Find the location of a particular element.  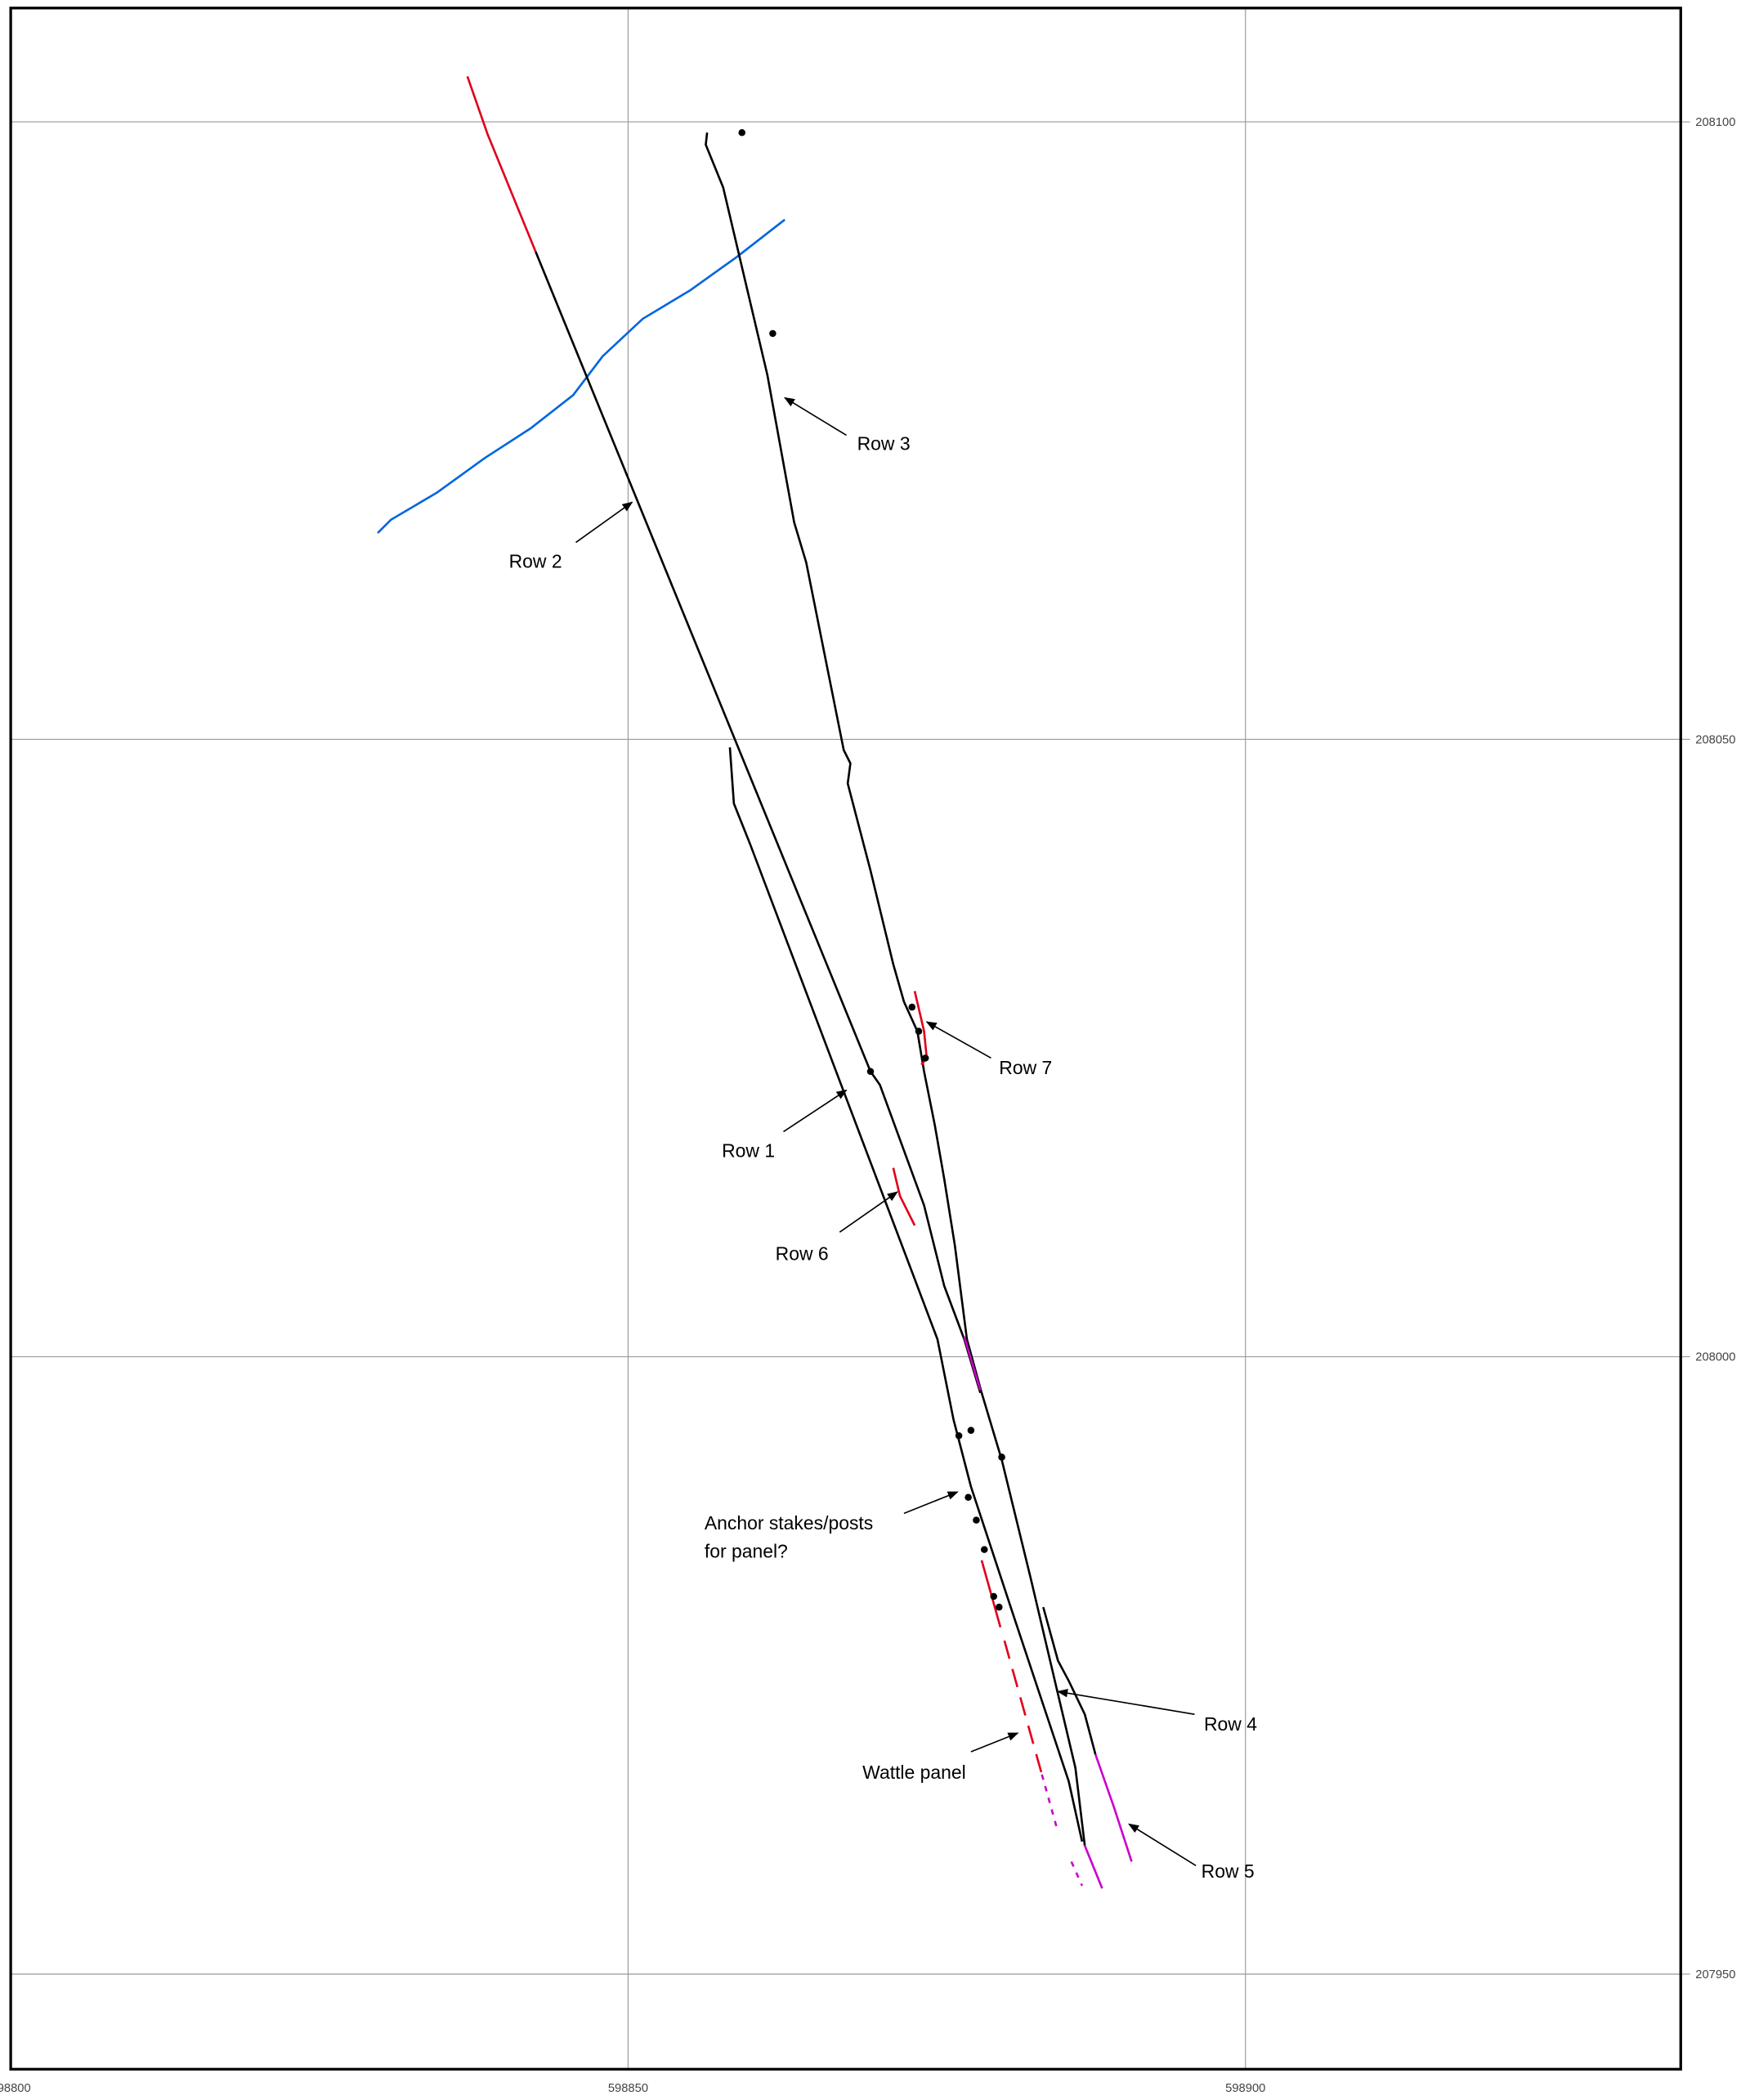

label: Row 5 is located at coordinates (1228, 1871).